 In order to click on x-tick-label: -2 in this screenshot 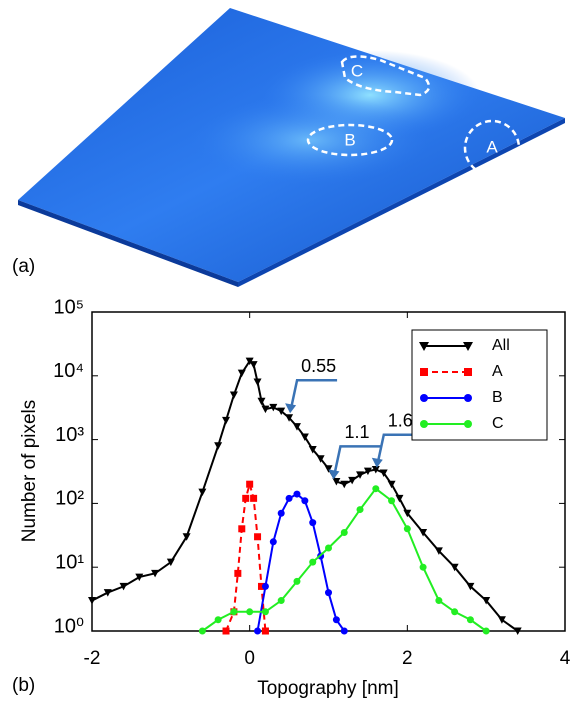, I will do `click(92, 658)`.